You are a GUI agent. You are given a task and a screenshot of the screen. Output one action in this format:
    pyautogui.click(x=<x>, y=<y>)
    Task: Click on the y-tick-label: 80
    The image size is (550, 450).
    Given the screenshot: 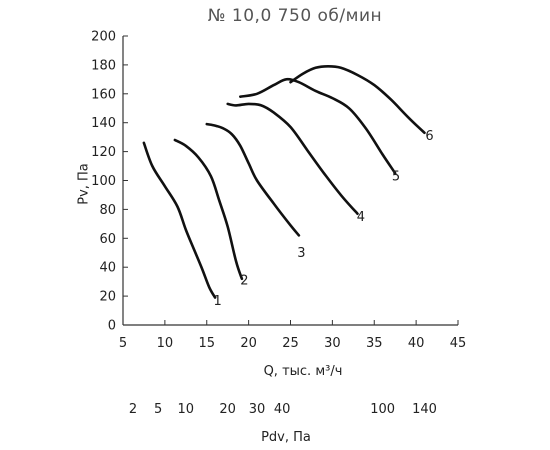 What is the action you would take?
    pyautogui.click(x=107, y=210)
    